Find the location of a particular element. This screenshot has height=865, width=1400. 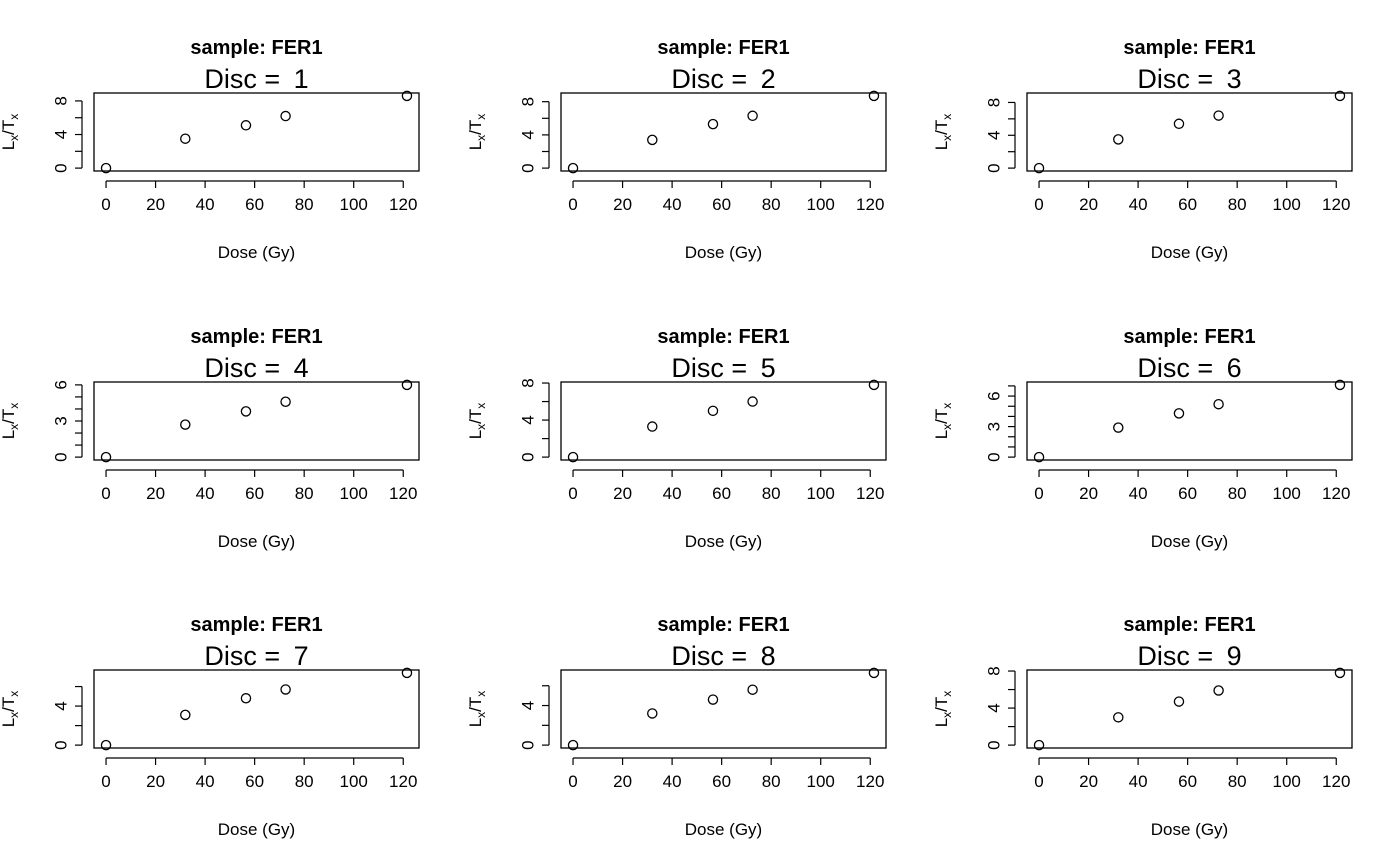

chart-subtitle: Disc = 4 is located at coordinates (256, 368).